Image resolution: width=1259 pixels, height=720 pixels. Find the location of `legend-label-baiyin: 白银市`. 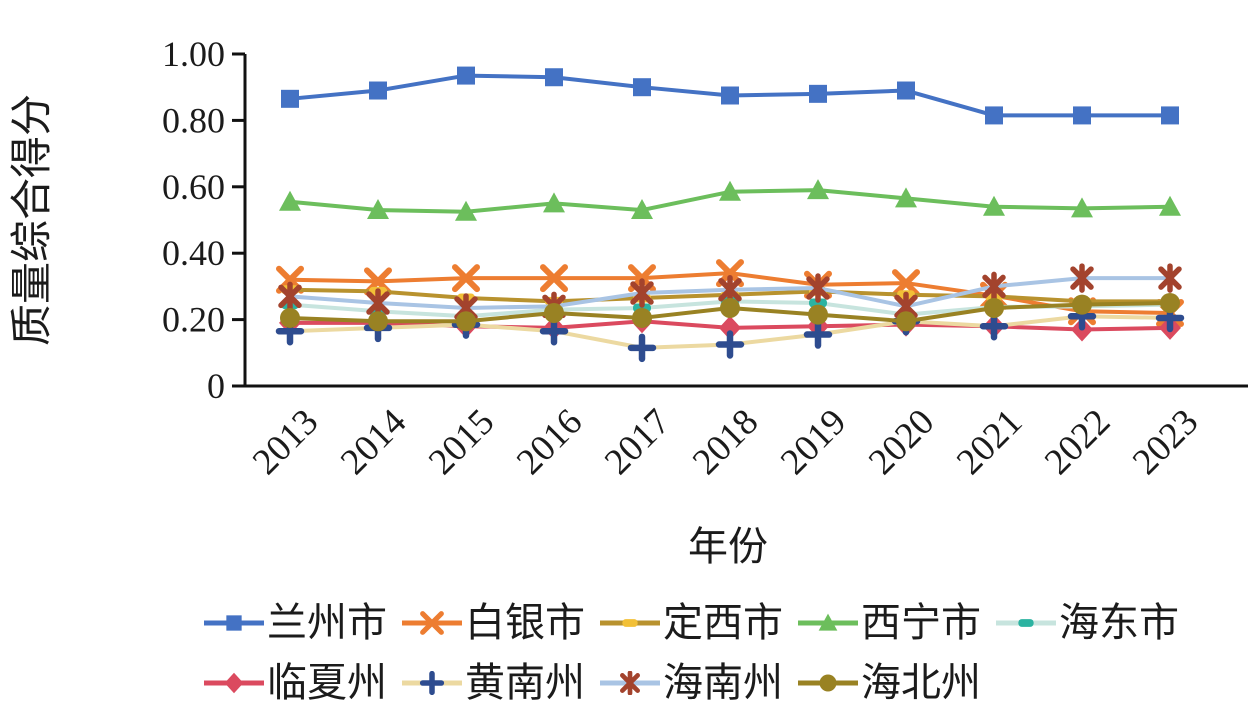

legend-label-baiyin: 白银市 is located at coordinates (525, 622).